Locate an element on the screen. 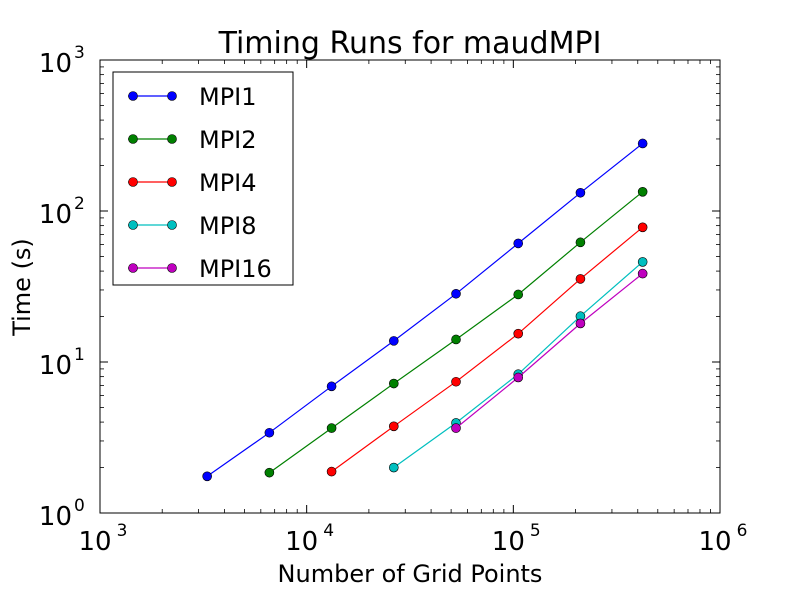 This screenshot has width=800, height=600. y-tick-exponent: 2 is located at coordinates (79, 204).